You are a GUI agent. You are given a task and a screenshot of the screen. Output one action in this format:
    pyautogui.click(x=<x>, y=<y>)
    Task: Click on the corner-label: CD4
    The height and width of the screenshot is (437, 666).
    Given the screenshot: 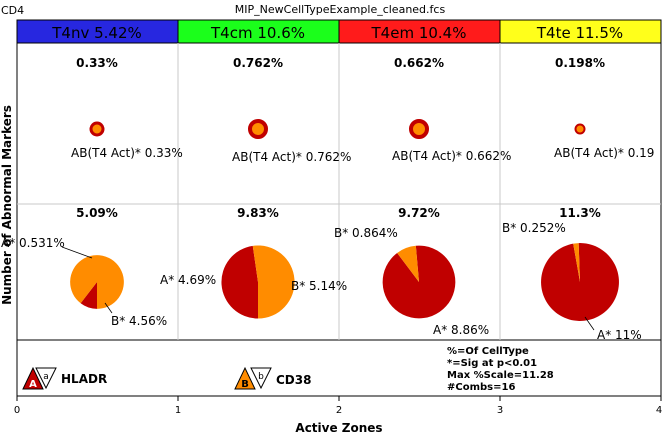 What is the action you would take?
    pyautogui.click(x=12, y=10)
    